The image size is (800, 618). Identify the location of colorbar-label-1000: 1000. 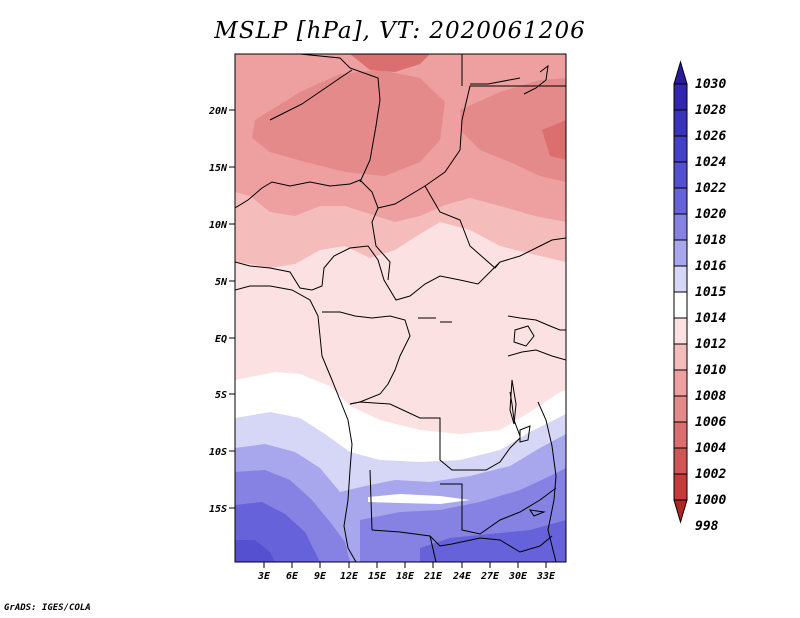
(710, 500).